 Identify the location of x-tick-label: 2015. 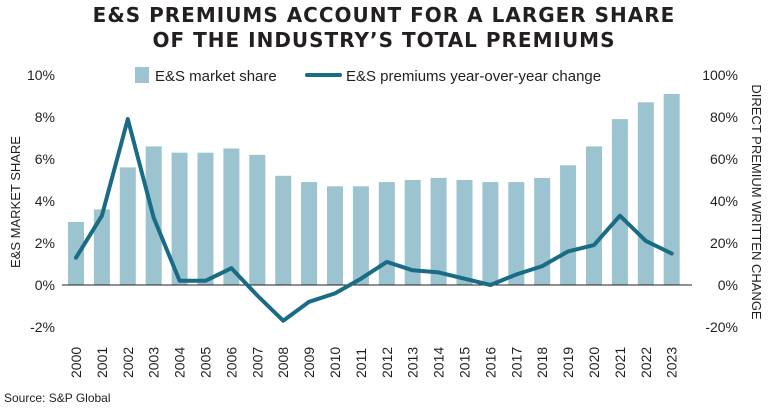
(465, 362).